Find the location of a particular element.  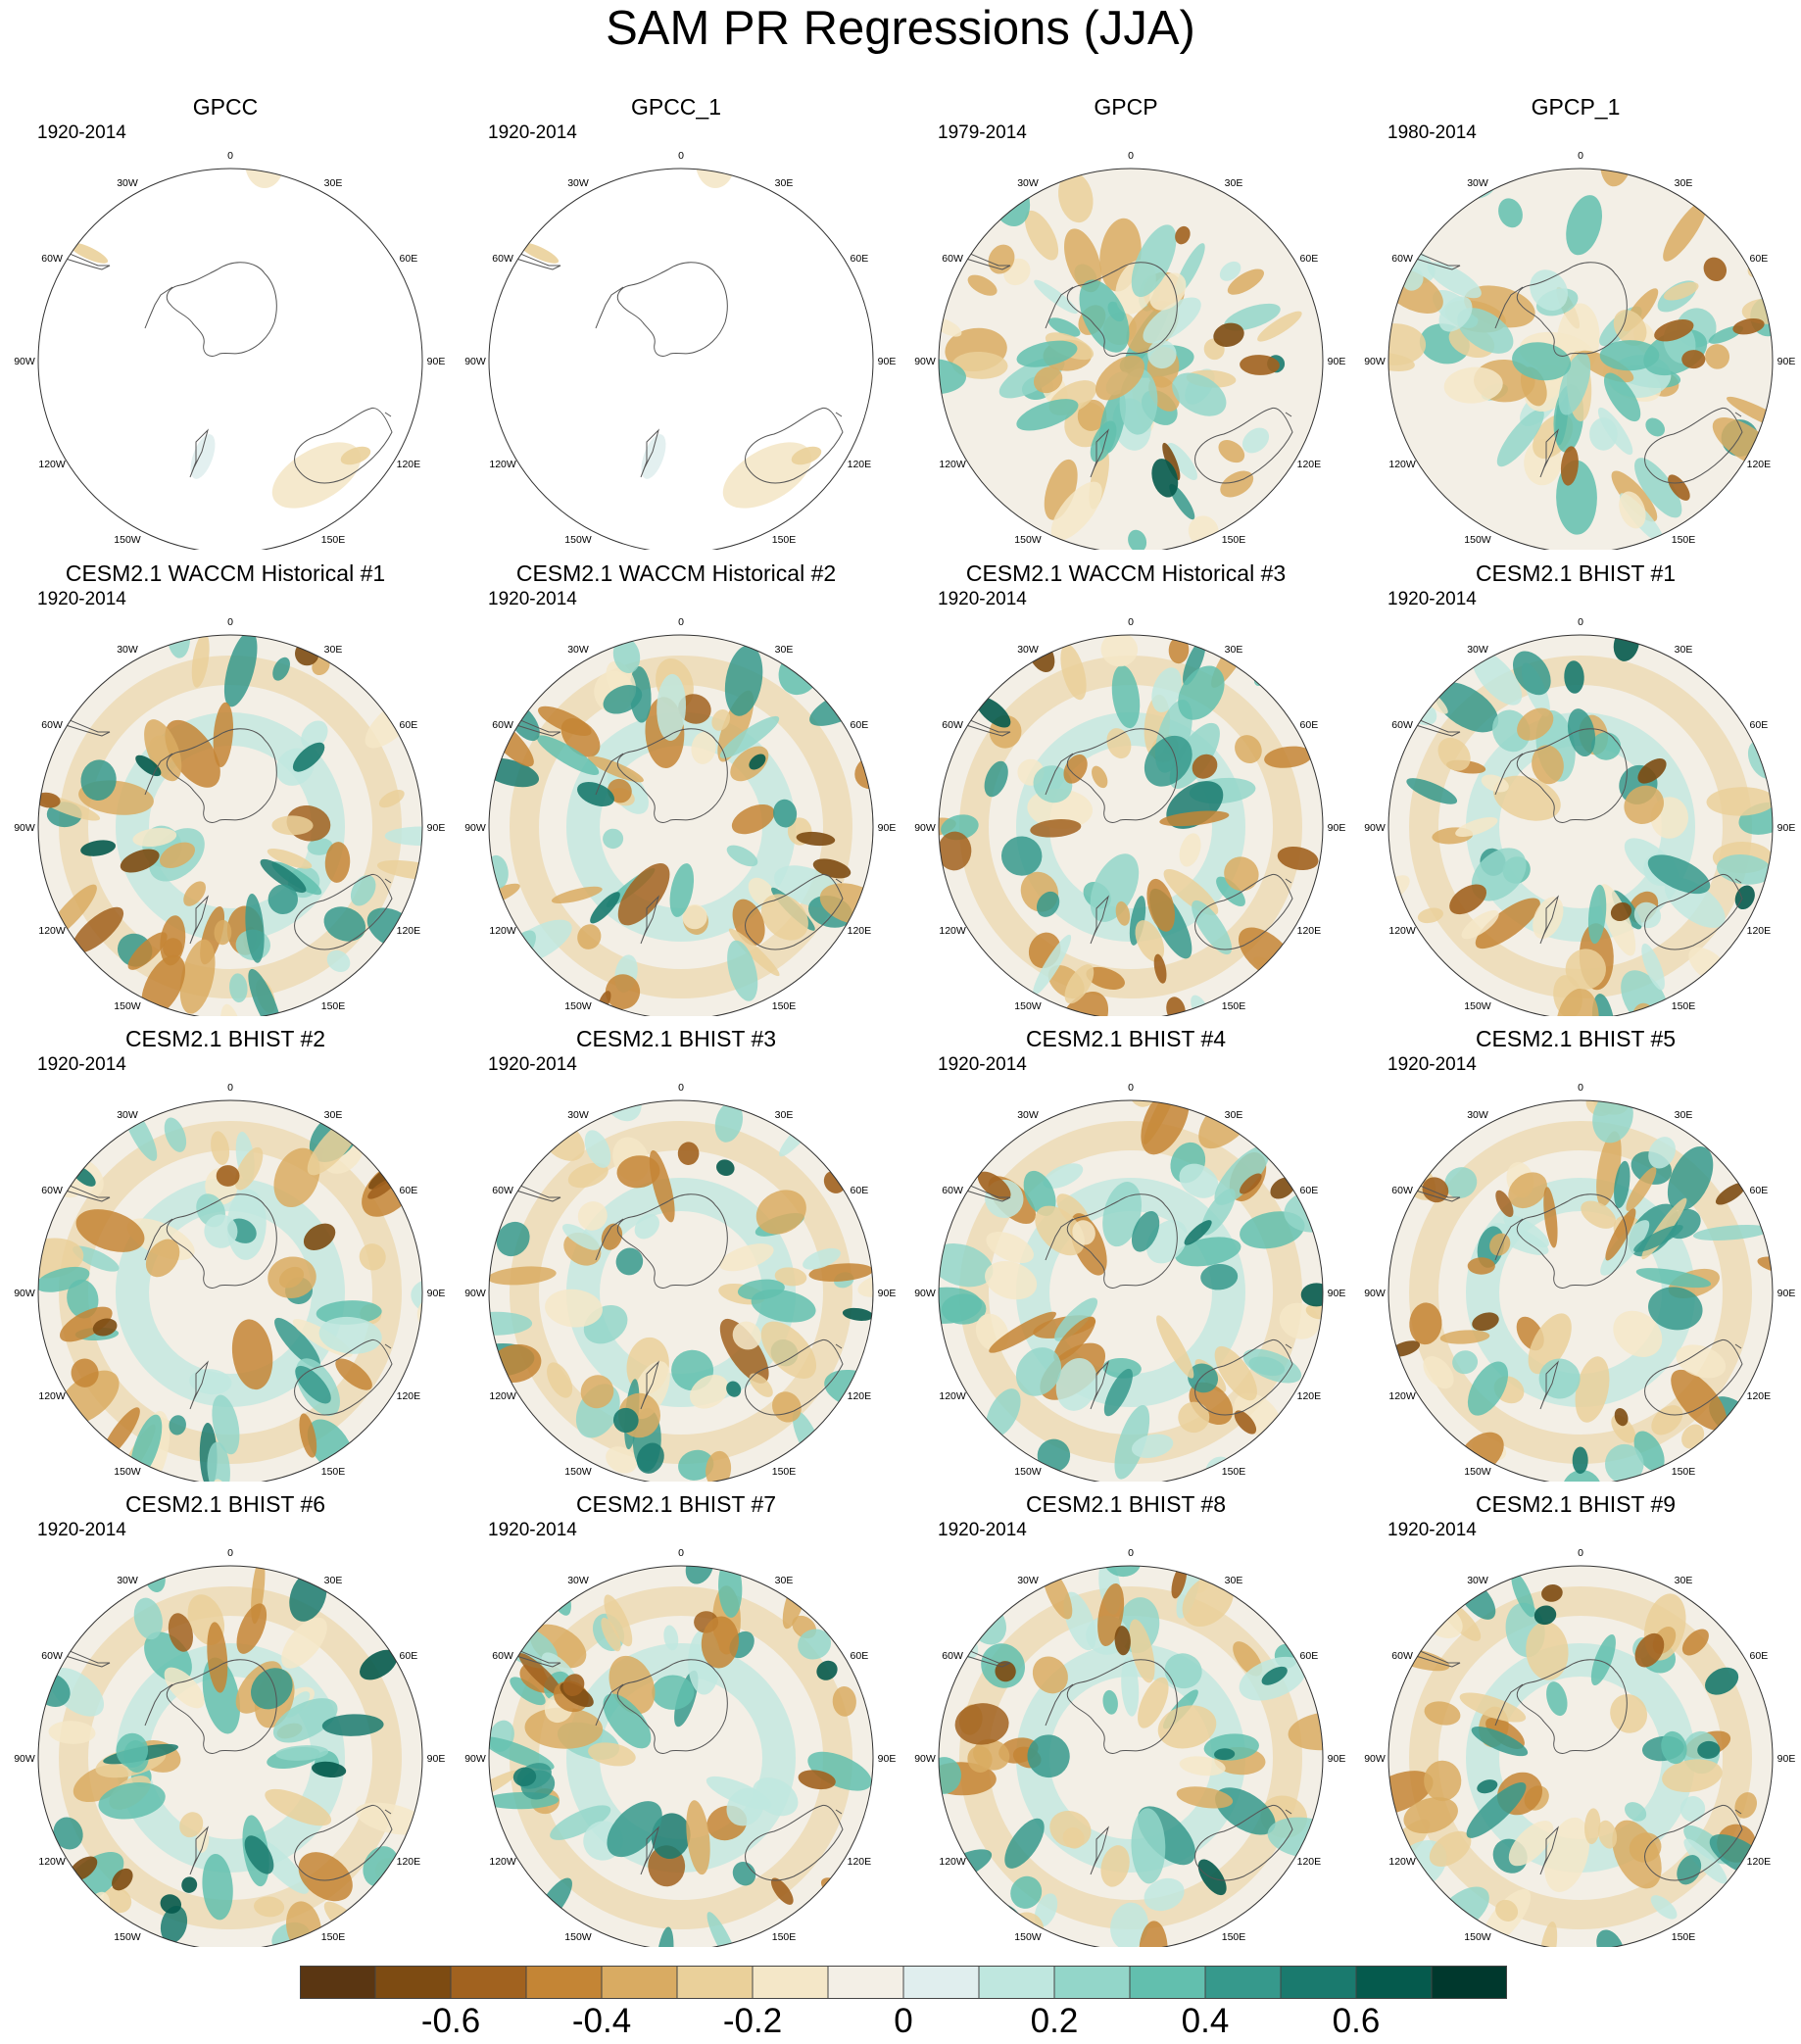

panel-title: CESM2.1 BHIST #9 is located at coordinates (1576, 1504).